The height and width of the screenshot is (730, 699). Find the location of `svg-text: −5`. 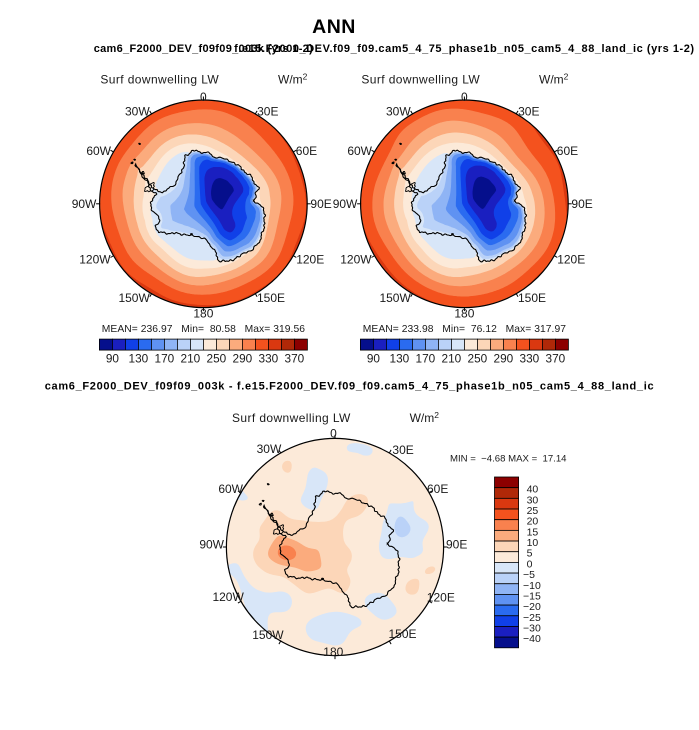

svg-text: −5 is located at coordinates (529, 575).